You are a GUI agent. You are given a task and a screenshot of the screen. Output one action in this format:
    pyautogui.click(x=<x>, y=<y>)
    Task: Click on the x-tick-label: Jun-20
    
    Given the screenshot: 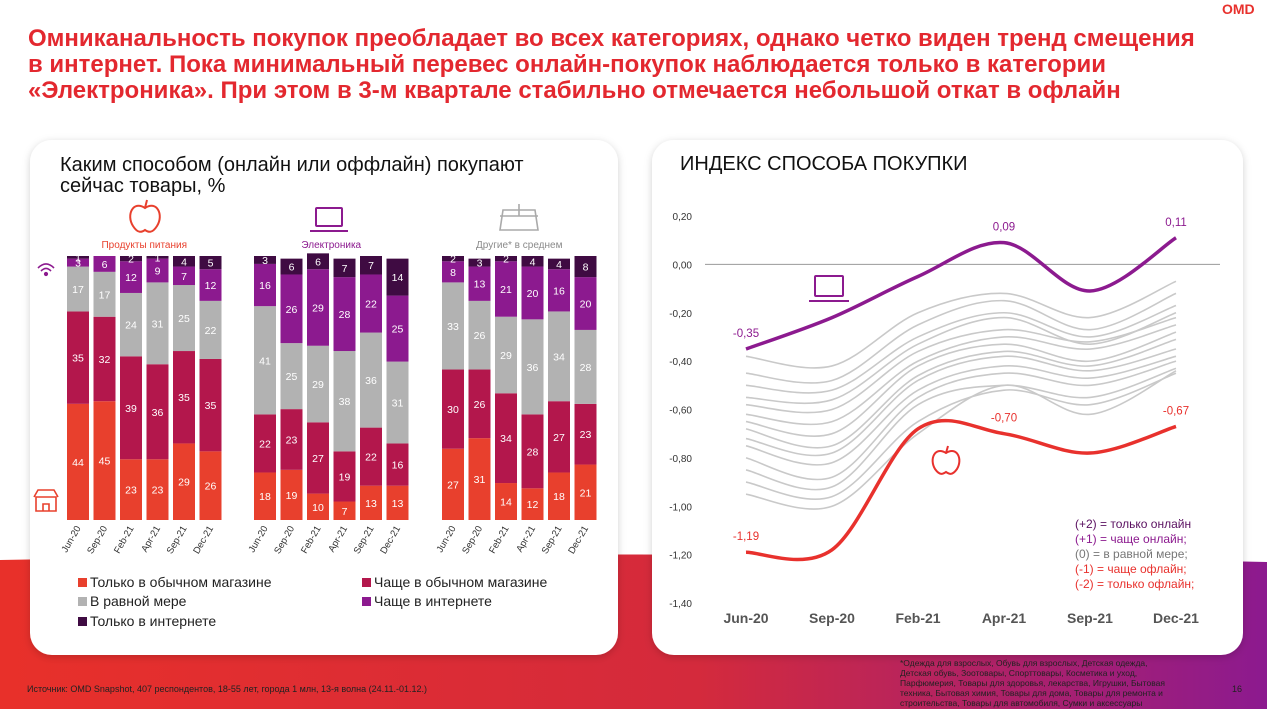 What is the action you would take?
    pyautogui.click(x=745, y=618)
    